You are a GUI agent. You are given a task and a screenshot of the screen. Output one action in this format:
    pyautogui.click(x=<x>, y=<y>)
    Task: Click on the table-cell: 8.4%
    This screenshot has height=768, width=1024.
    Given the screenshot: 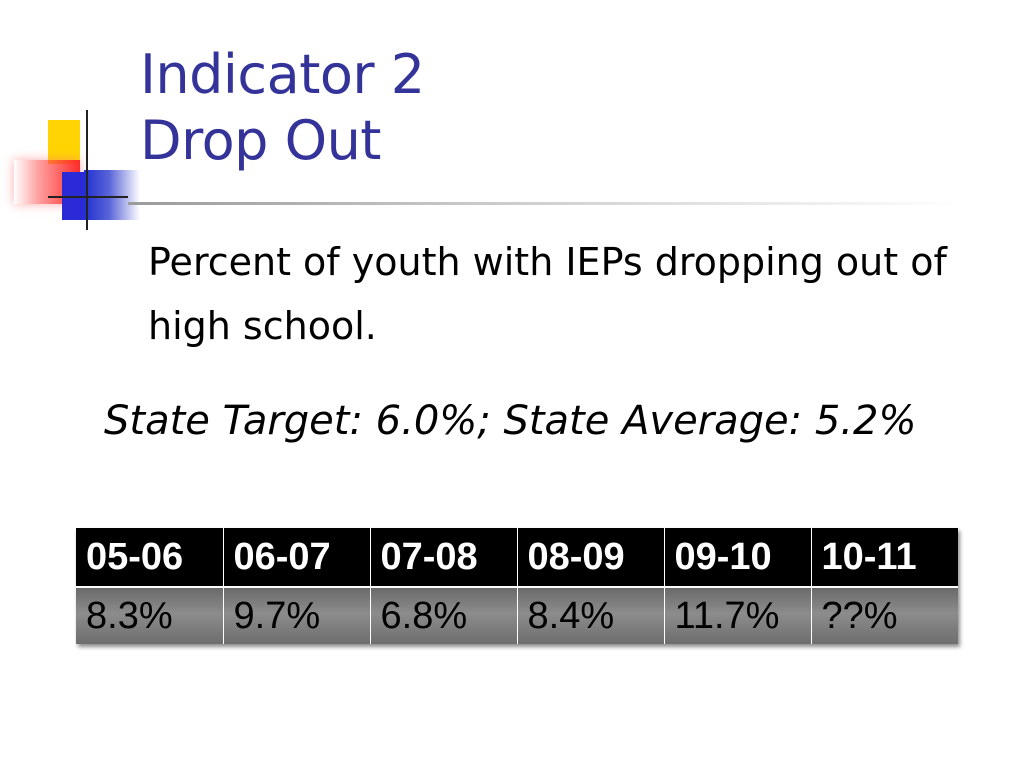 What is the action you would take?
    pyautogui.click(x=591, y=615)
    